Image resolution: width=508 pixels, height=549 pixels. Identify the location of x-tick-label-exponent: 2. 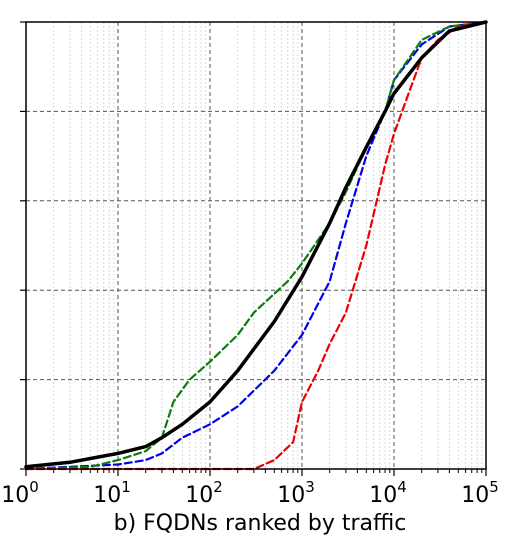
(218, 487).